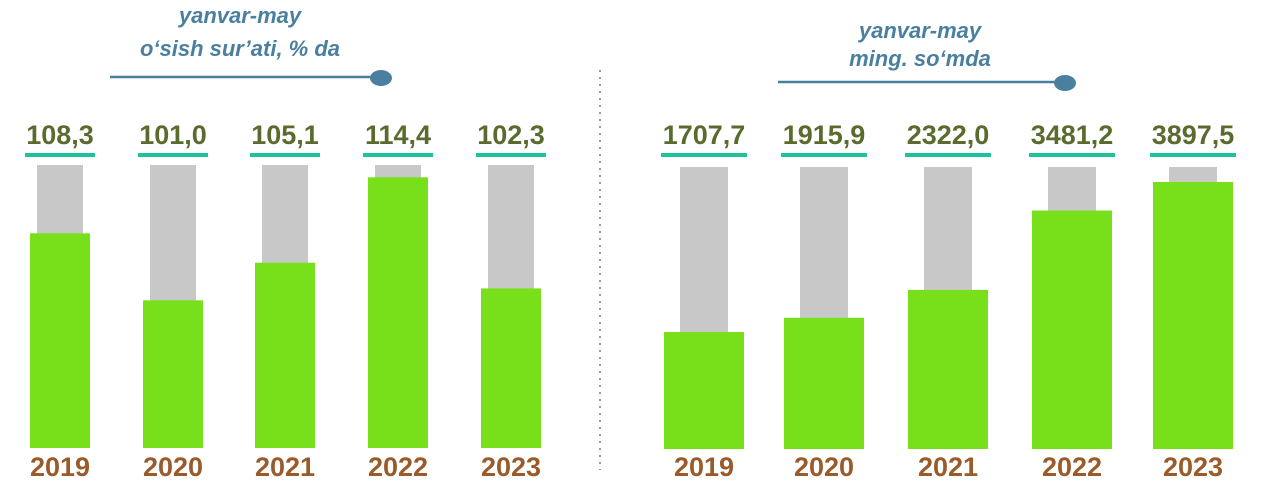 The image size is (1261, 486). Describe the element at coordinates (824, 135) in the screenshot. I see `value-label: 1915,9` at that location.